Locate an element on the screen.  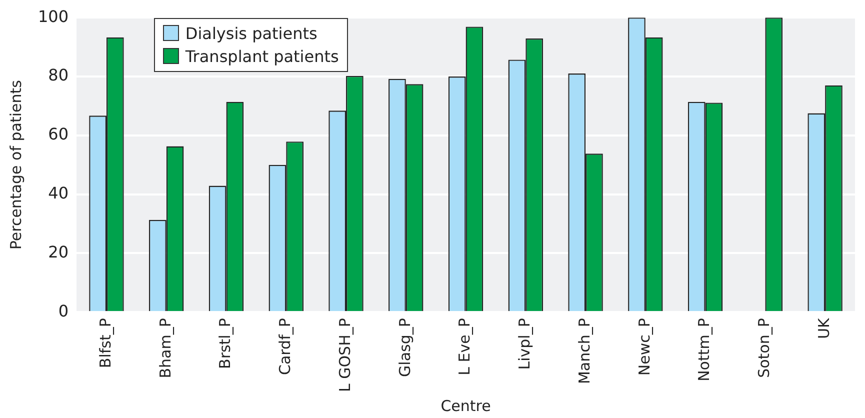
legend-label: Transplant patients is located at coordinates (262, 56).